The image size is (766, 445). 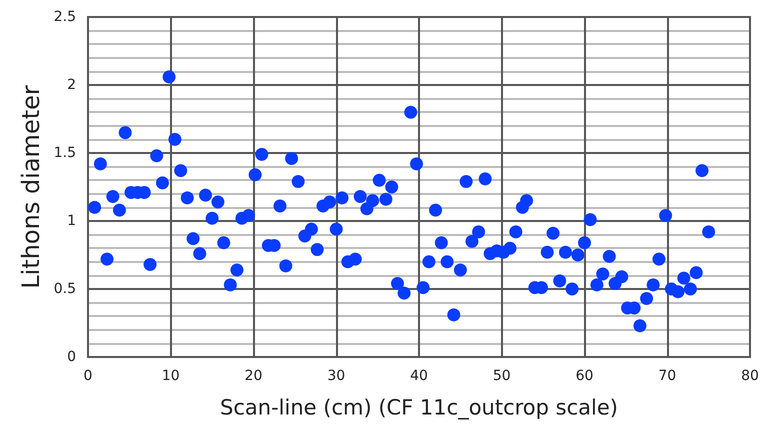 What do you see at coordinates (253, 376) in the screenshot?
I see `x-tick-label: 20` at bounding box center [253, 376].